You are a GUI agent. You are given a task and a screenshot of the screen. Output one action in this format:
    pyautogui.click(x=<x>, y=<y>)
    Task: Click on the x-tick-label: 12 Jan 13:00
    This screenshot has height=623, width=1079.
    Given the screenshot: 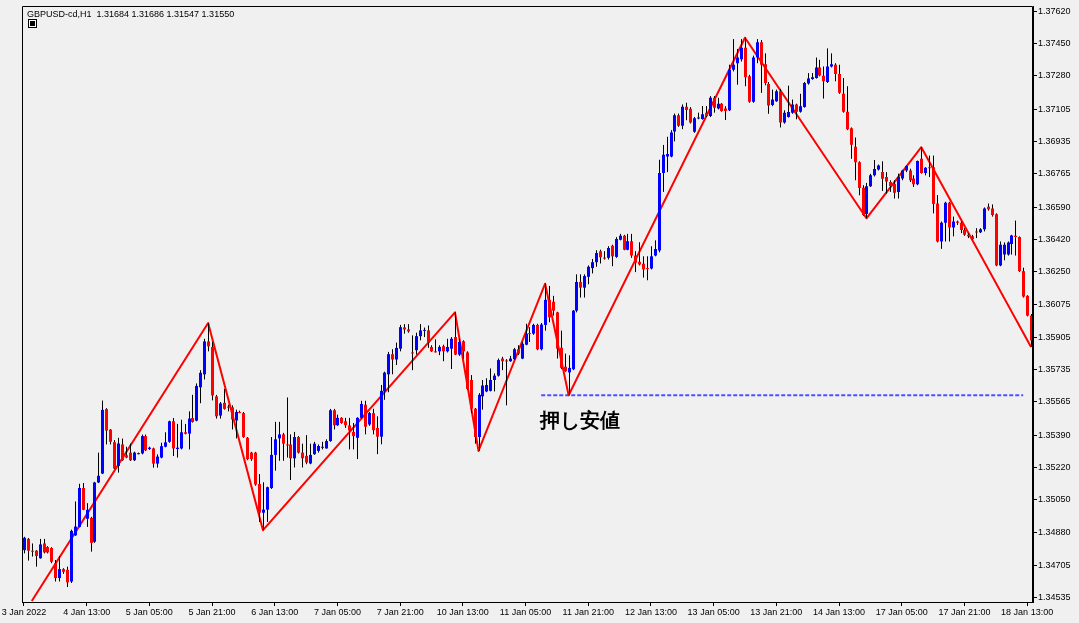 What is the action you would take?
    pyautogui.click(x=650, y=611)
    